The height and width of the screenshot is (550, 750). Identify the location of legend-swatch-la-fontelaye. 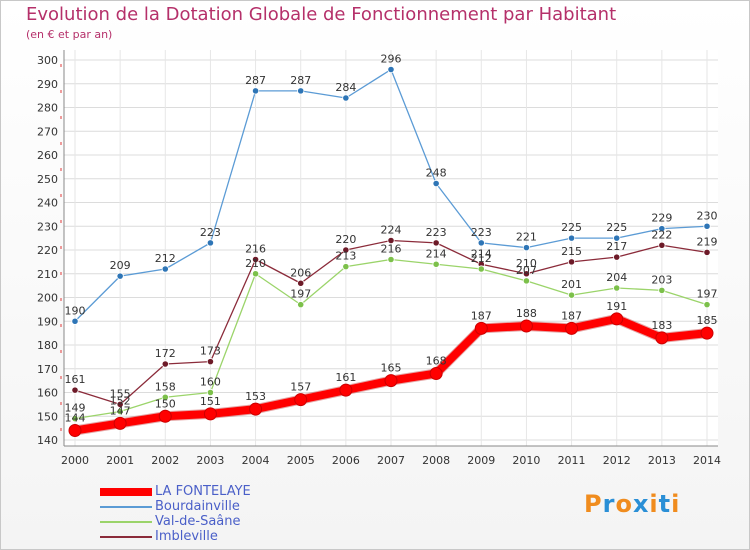
(126, 492).